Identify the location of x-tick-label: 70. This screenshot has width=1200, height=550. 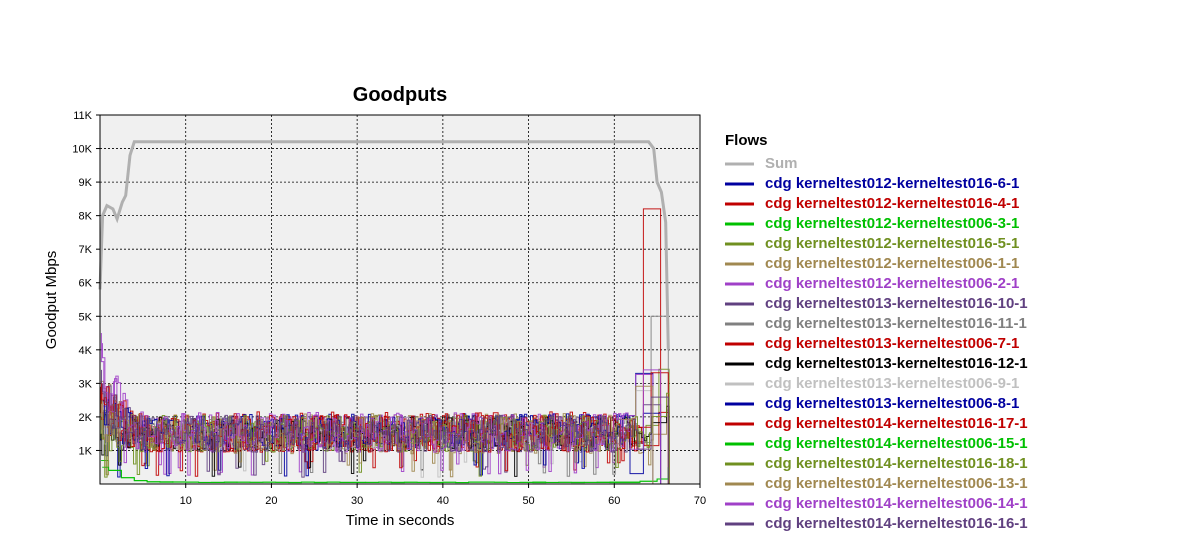
(700, 501).